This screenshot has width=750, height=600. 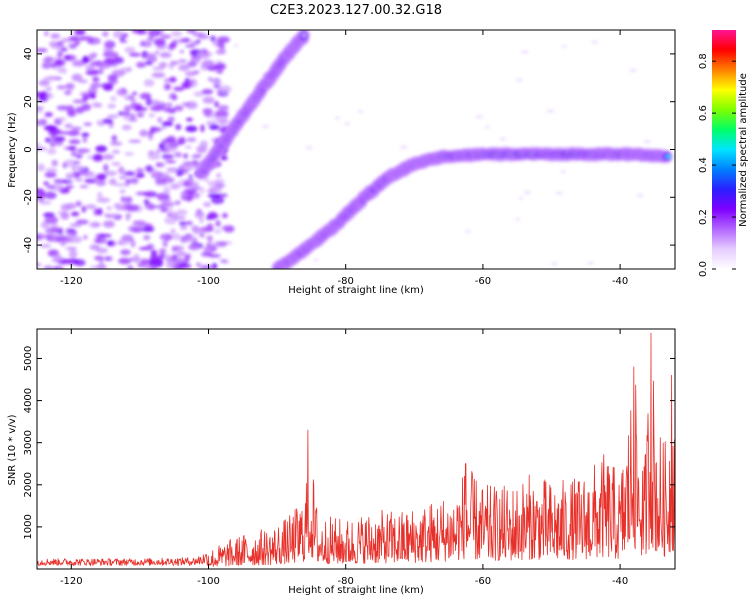 I want to click on y-tick-label: 0, so click(x=28, y=149).